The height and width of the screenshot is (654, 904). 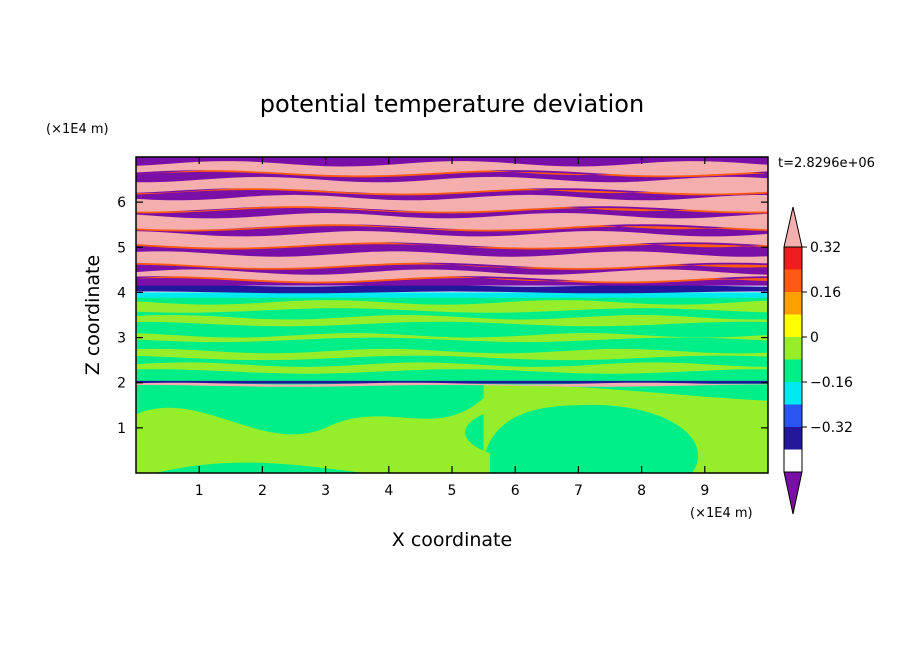 What do you see at coordinates (818, 360) in the screenshot?
I see `colorbar: 0.32 0.16 0 −0.16 −0.32` at bounding box center [818, 360].